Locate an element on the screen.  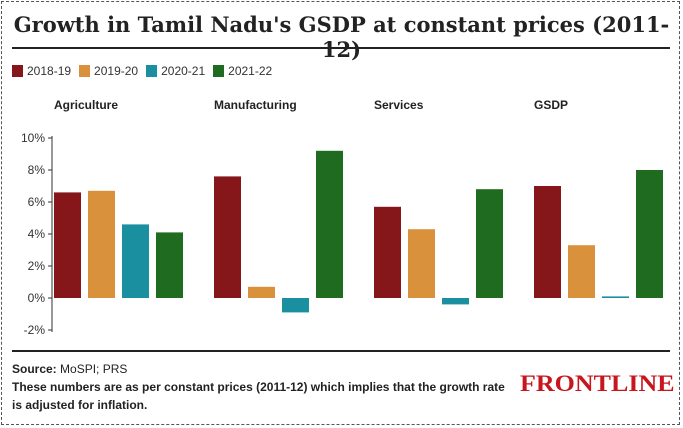
source-label: Source: is located at coordinates (34, 369).